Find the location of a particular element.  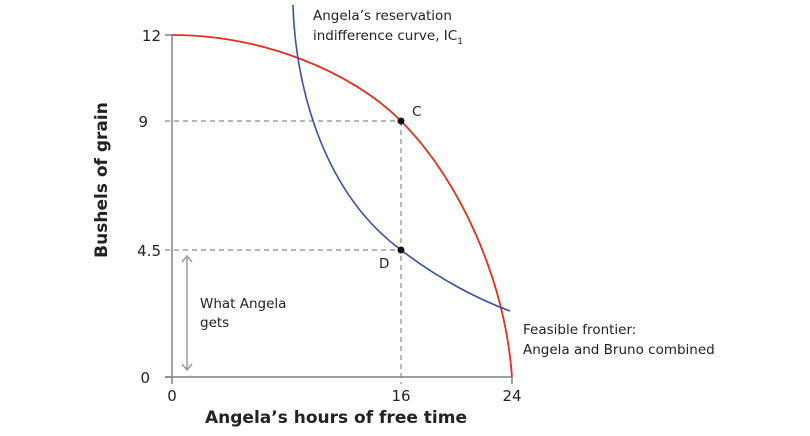

y-tick-label-0: 0 is located at coordinates (145, 378).